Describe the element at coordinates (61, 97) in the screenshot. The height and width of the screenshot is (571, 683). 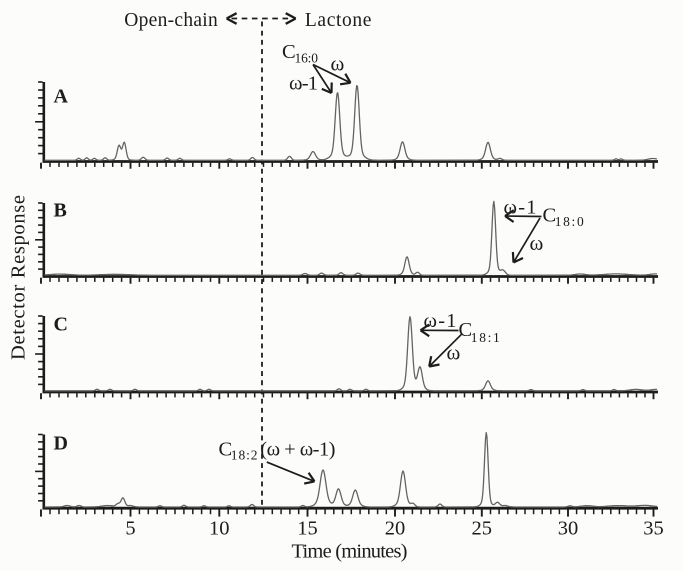
I see `svg-text: A` at that location.